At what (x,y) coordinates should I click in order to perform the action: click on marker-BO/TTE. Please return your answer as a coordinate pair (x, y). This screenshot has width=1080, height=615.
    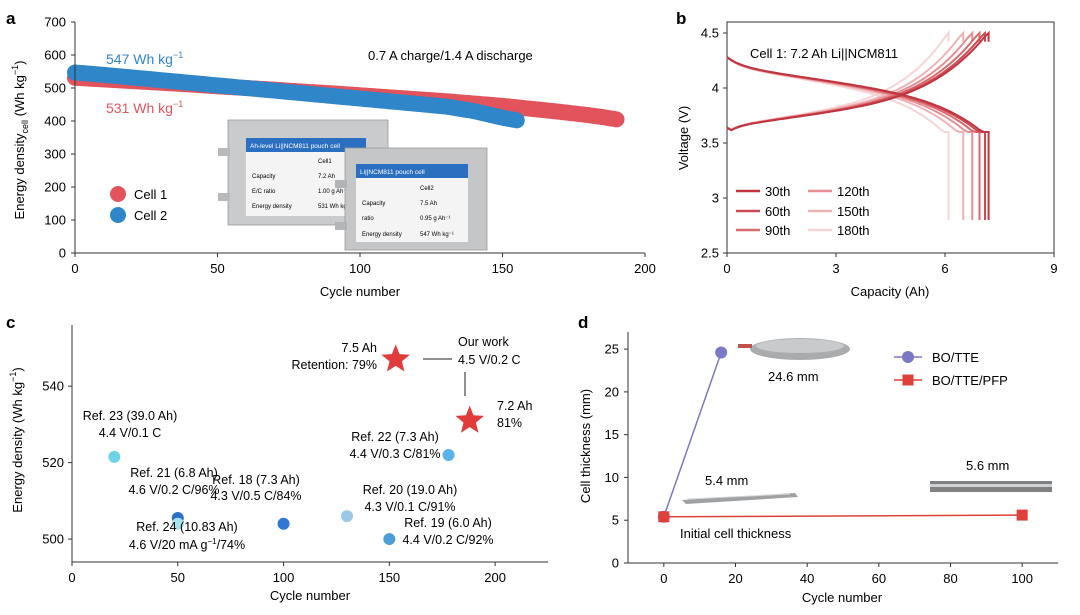
    Looking at the image, I should click on (721, 352).